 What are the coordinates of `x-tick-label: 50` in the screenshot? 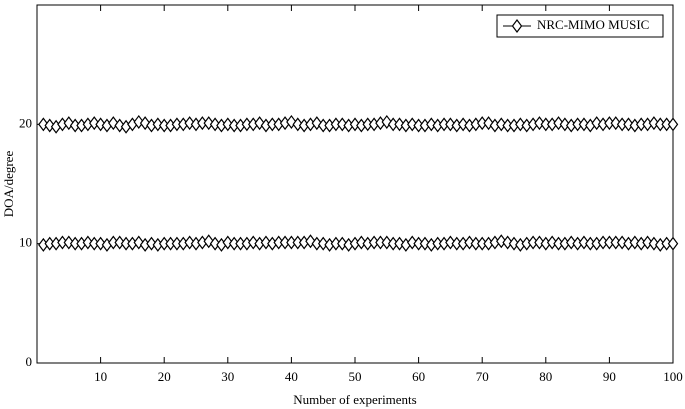 It's located at (355, 376).